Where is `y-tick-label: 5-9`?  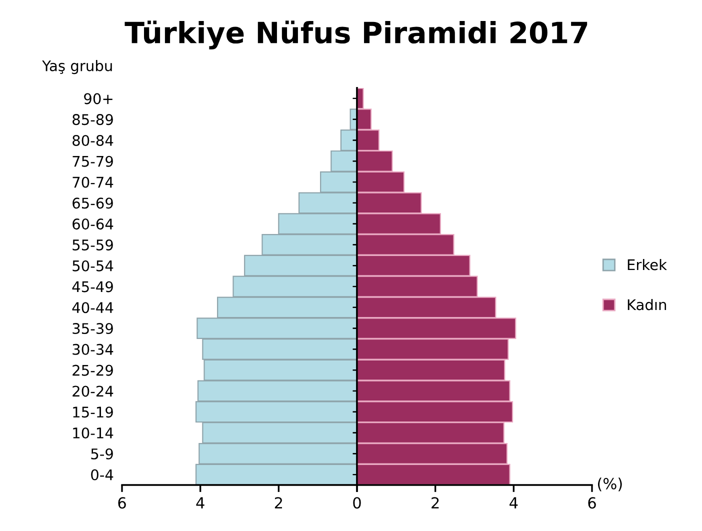 y-tick-label: 5-9 is located at coordinates (102, 454).